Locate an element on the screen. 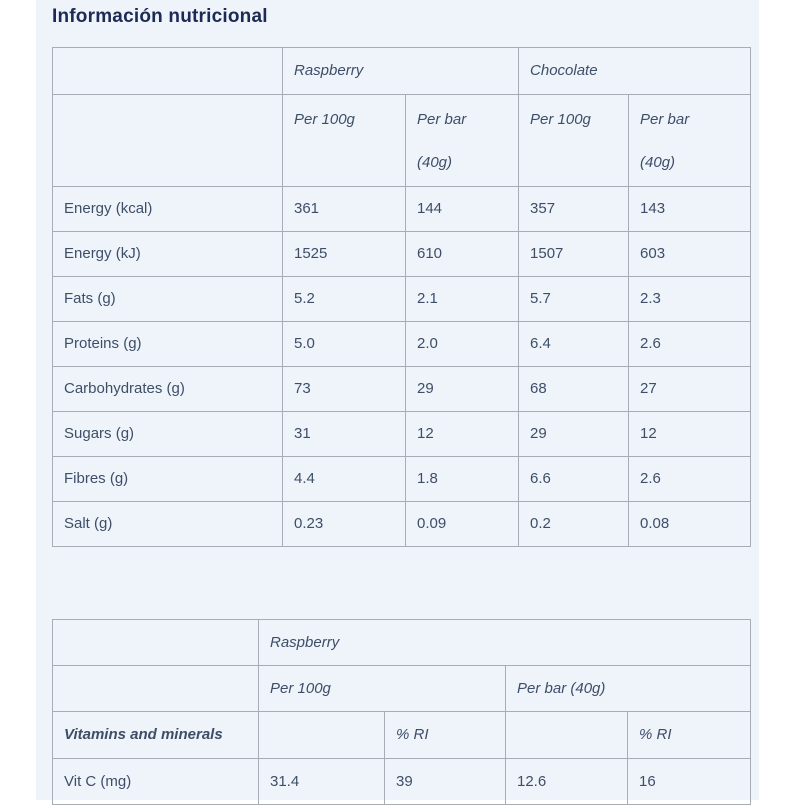 This screenshot has width=800, height=805. cell-value: 16 is located at coordinates (689, 781).